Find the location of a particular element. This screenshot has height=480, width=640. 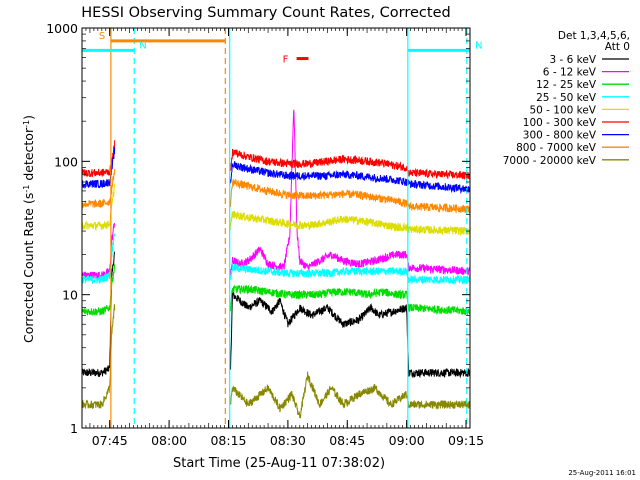

y-axis-label-mid: detector is located at coordinates (28, 156).